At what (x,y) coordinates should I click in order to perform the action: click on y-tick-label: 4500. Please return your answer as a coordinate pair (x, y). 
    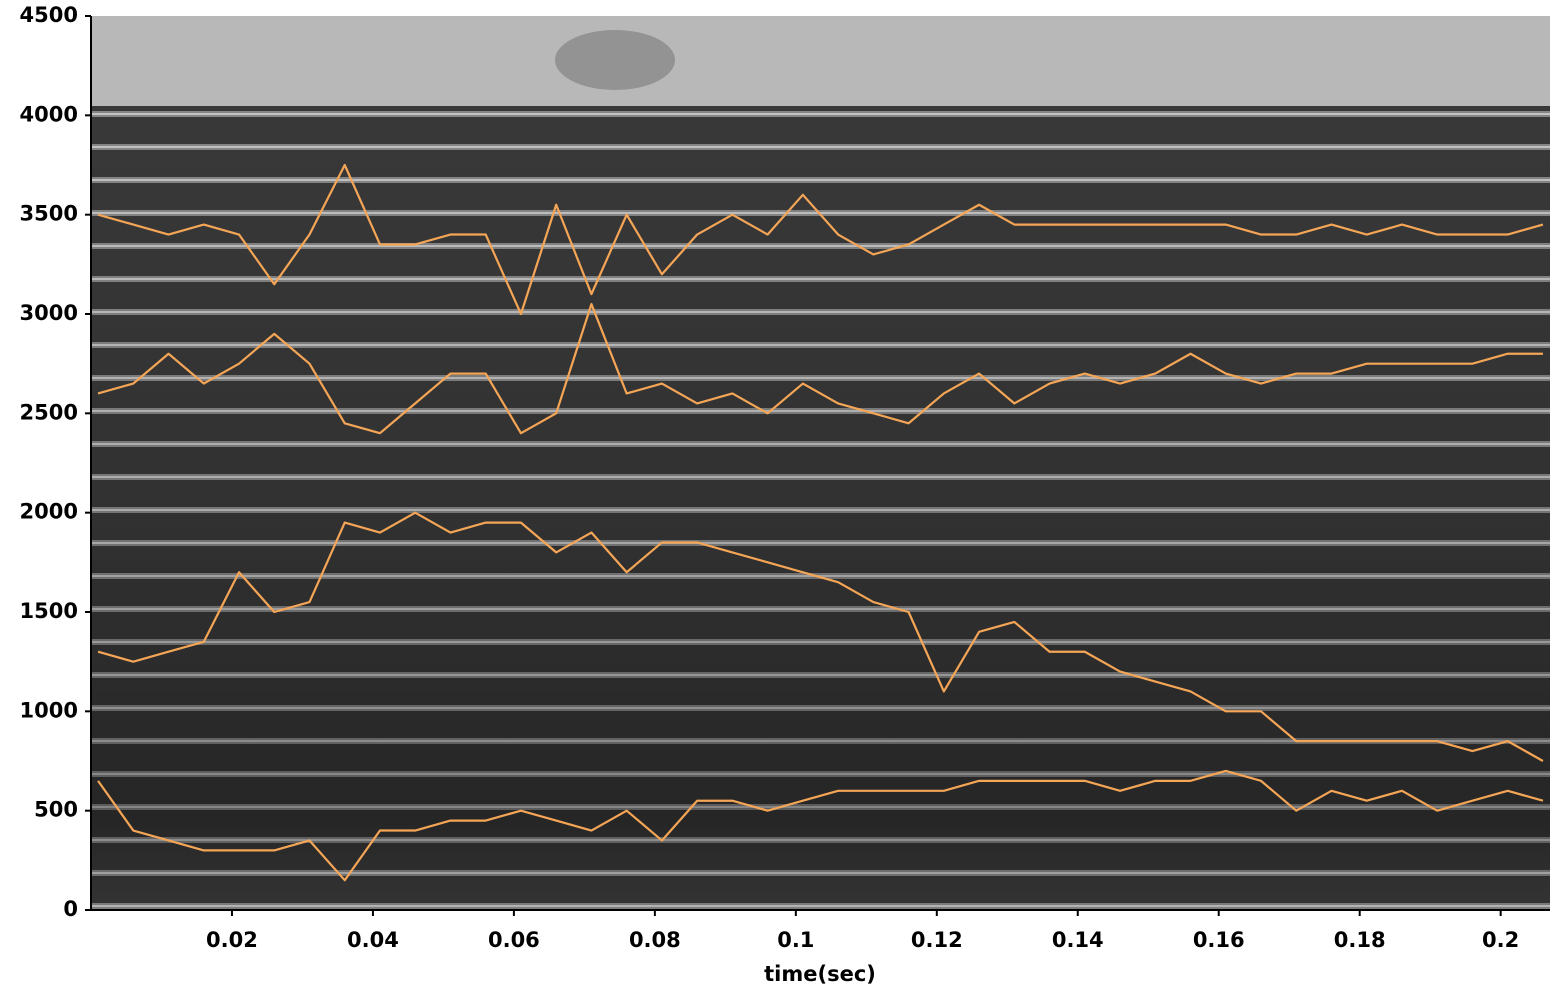
    Looking at the image, I should click on (49, 15).